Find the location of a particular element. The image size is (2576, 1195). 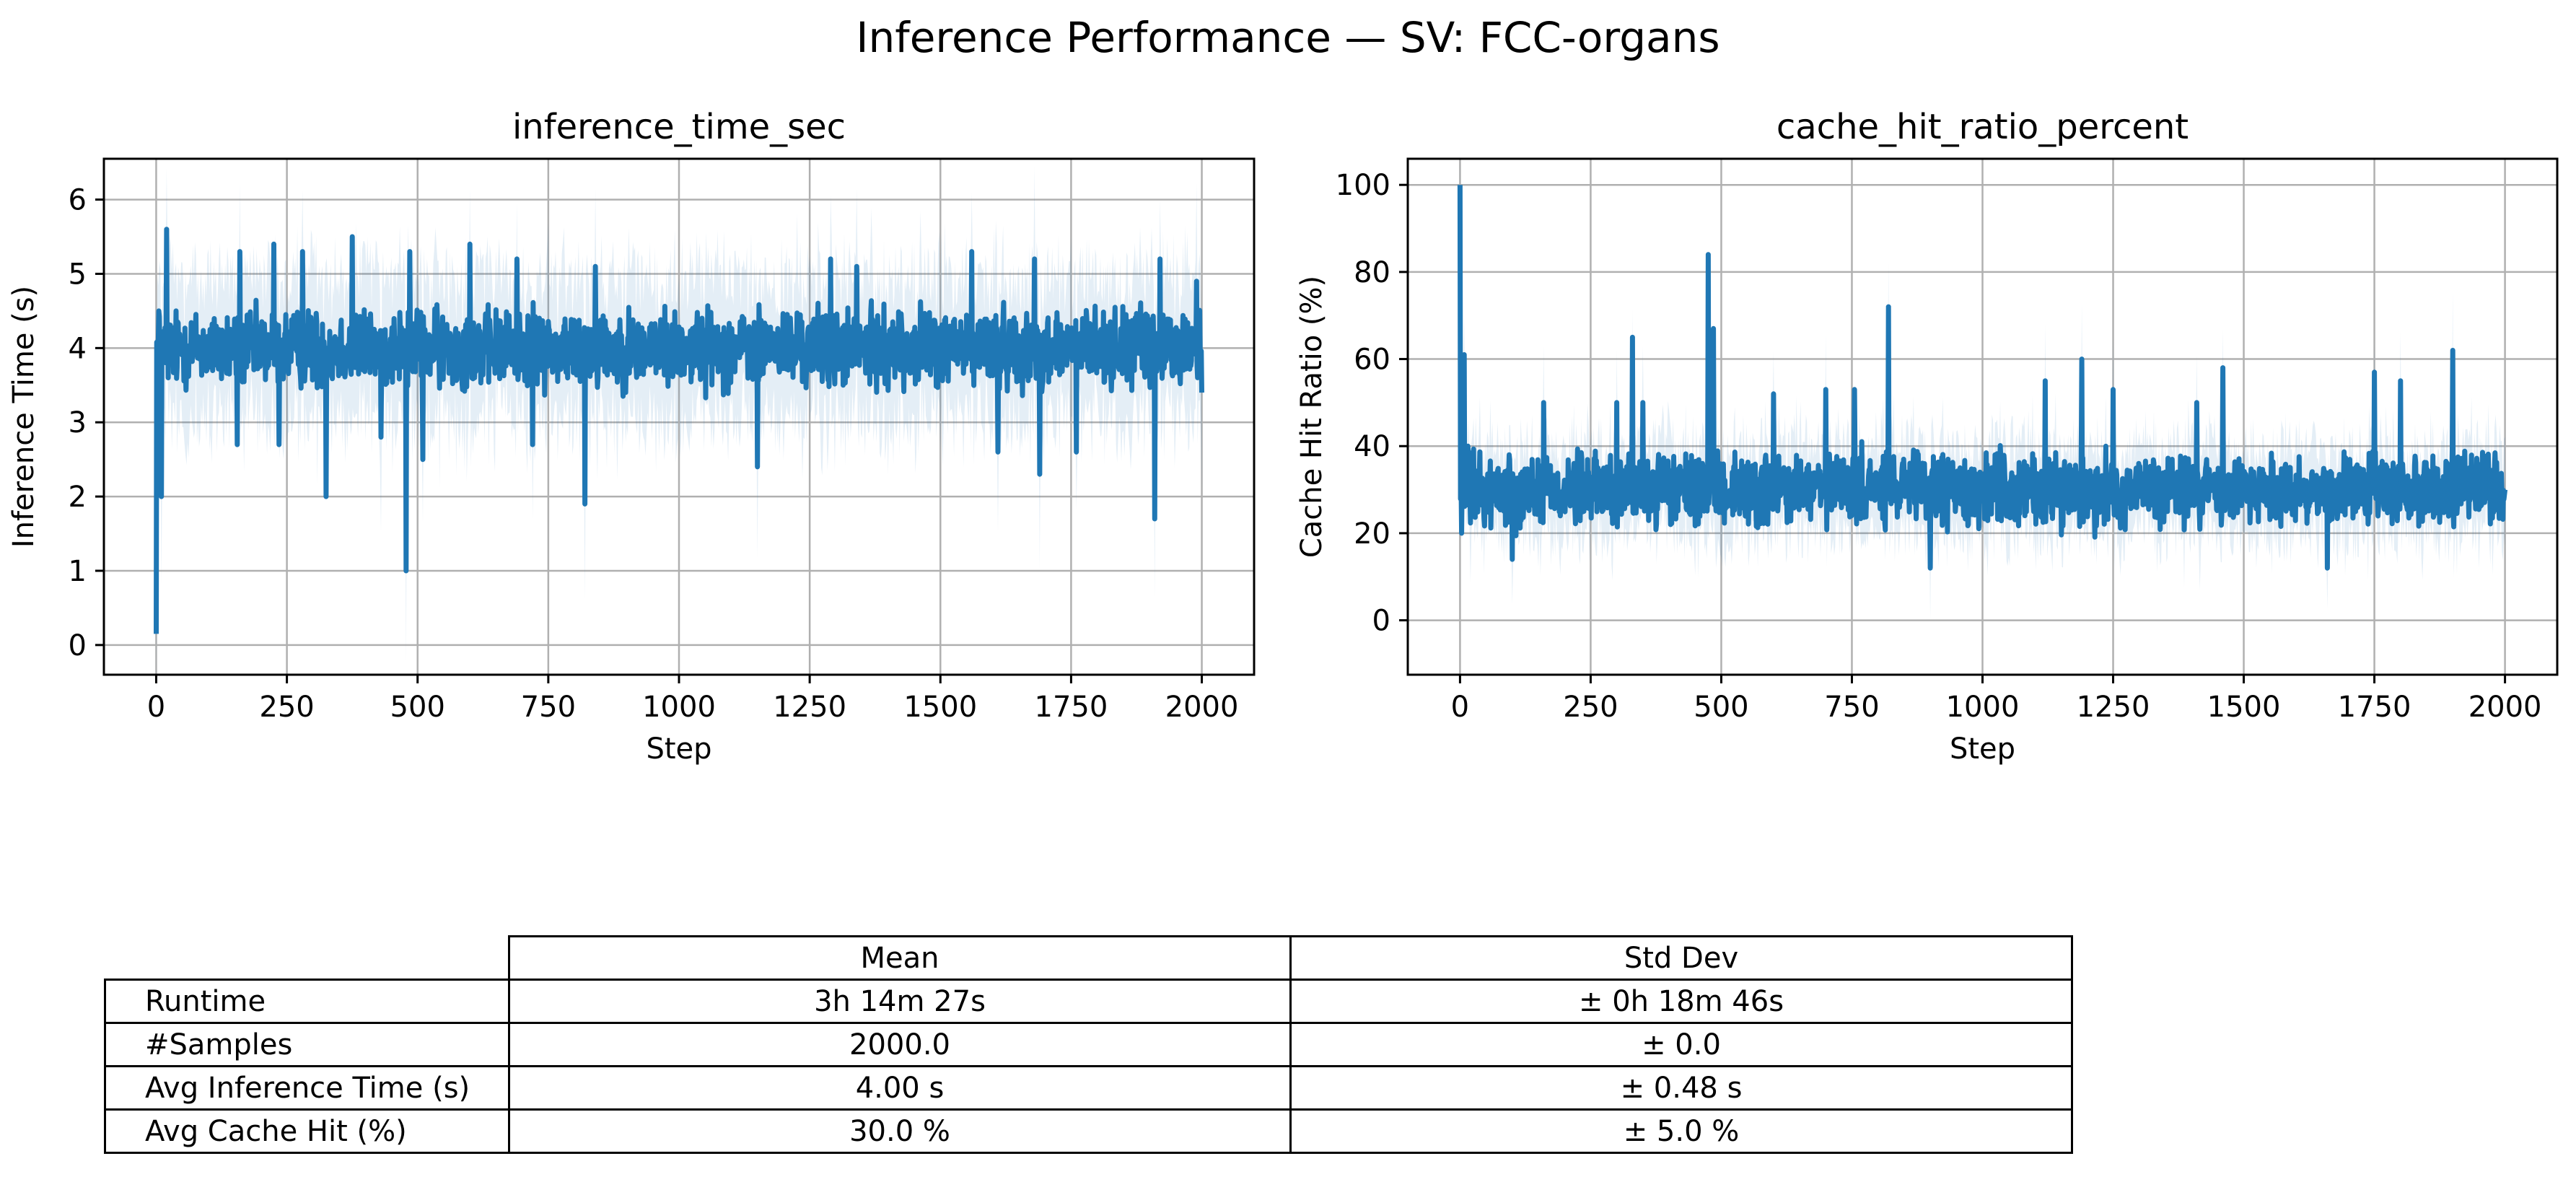

row-label: Runtime is located at coordinates (307, 1001).